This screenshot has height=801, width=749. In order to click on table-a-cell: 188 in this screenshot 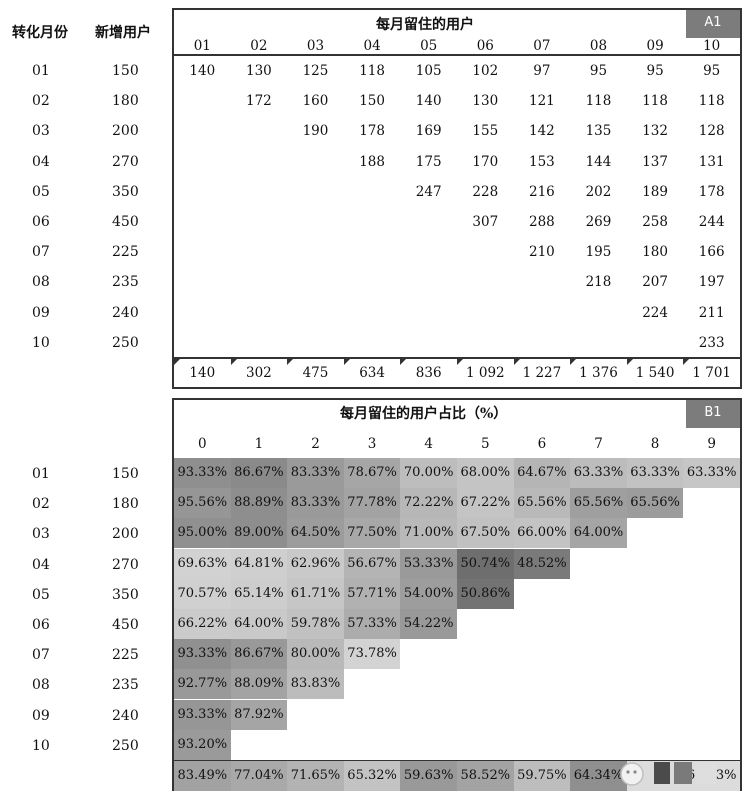, I will do `click(372, 161)`.